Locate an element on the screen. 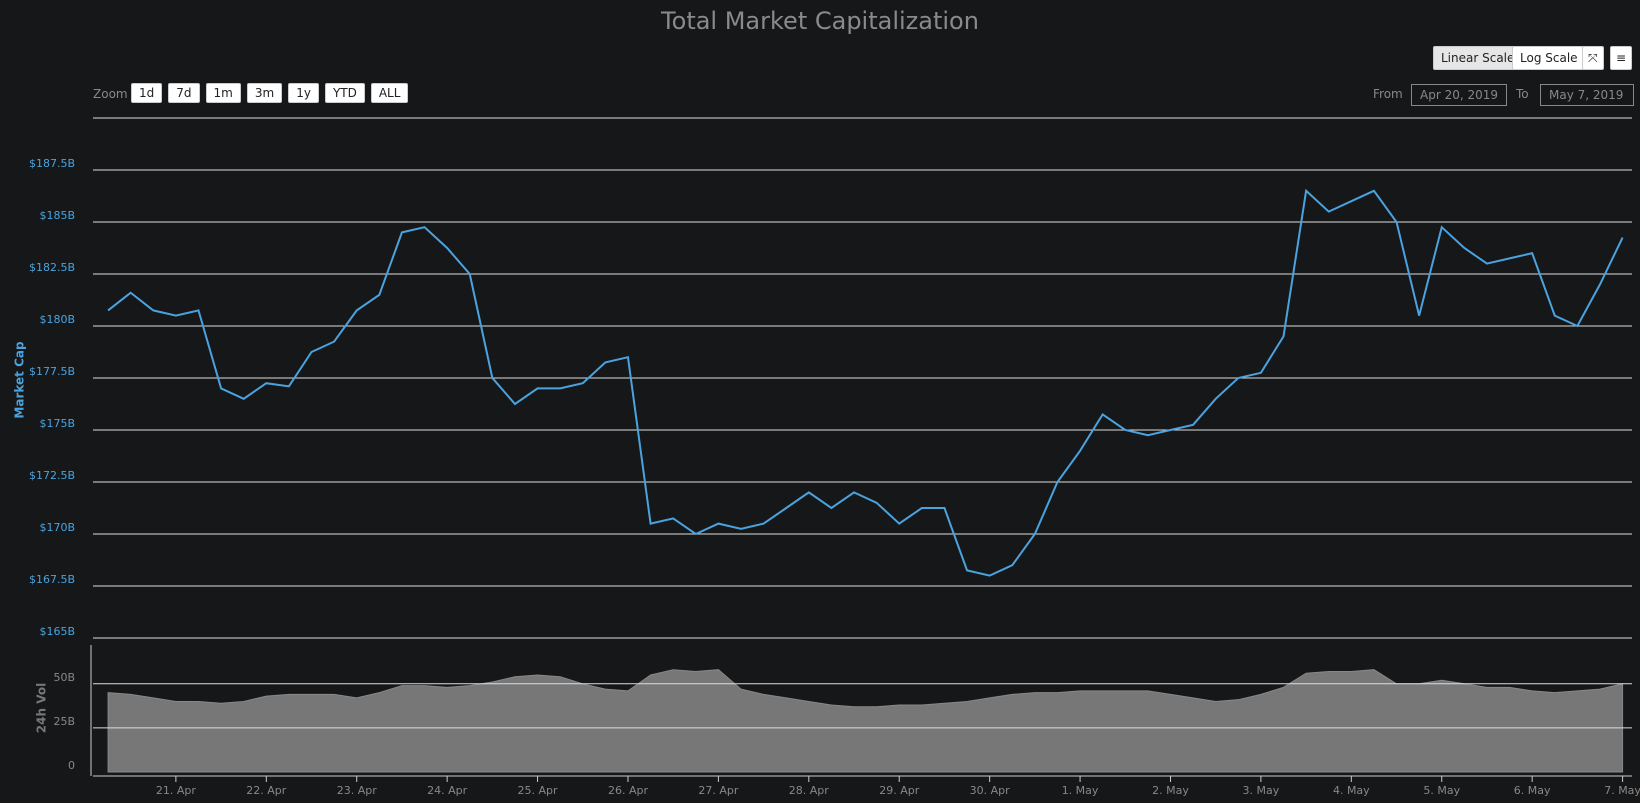 The image size is (1640, 803). y-tick-label: $167.5B is located at coordinates (52, 579).